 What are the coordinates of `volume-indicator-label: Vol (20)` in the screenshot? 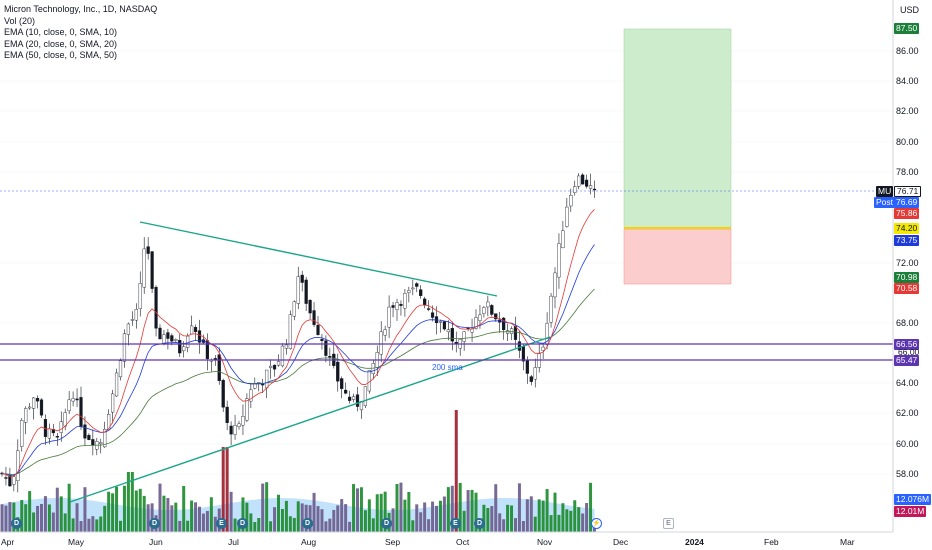 It's located at (20, 20).